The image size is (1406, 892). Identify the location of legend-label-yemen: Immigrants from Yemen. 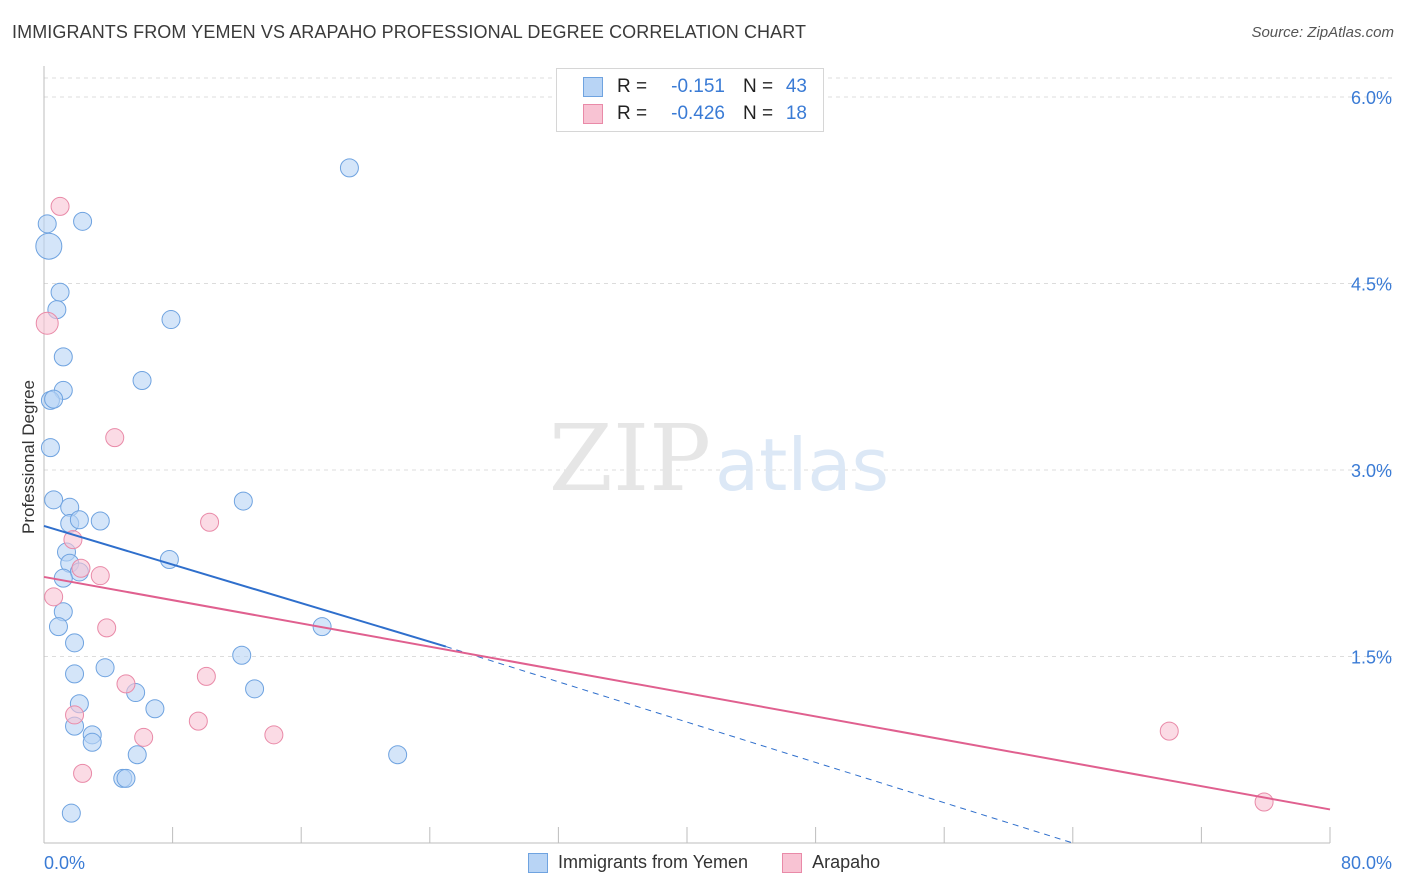
(653, 862).